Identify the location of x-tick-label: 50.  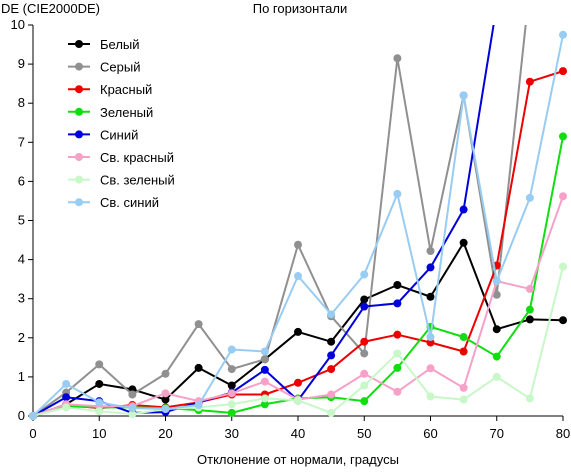
(364, 433).